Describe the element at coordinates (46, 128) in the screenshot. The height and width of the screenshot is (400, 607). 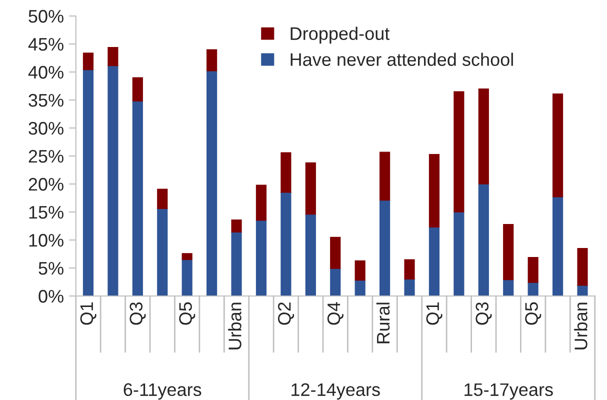
I see `y-tick-label: 30%` at that location.